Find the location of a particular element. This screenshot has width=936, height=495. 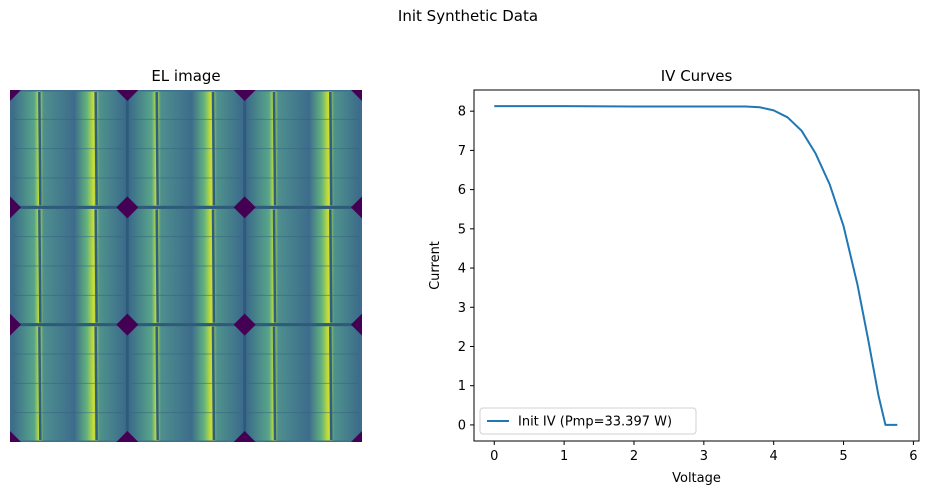

y-tick-label: 1 is located at coordinates (462, 386).